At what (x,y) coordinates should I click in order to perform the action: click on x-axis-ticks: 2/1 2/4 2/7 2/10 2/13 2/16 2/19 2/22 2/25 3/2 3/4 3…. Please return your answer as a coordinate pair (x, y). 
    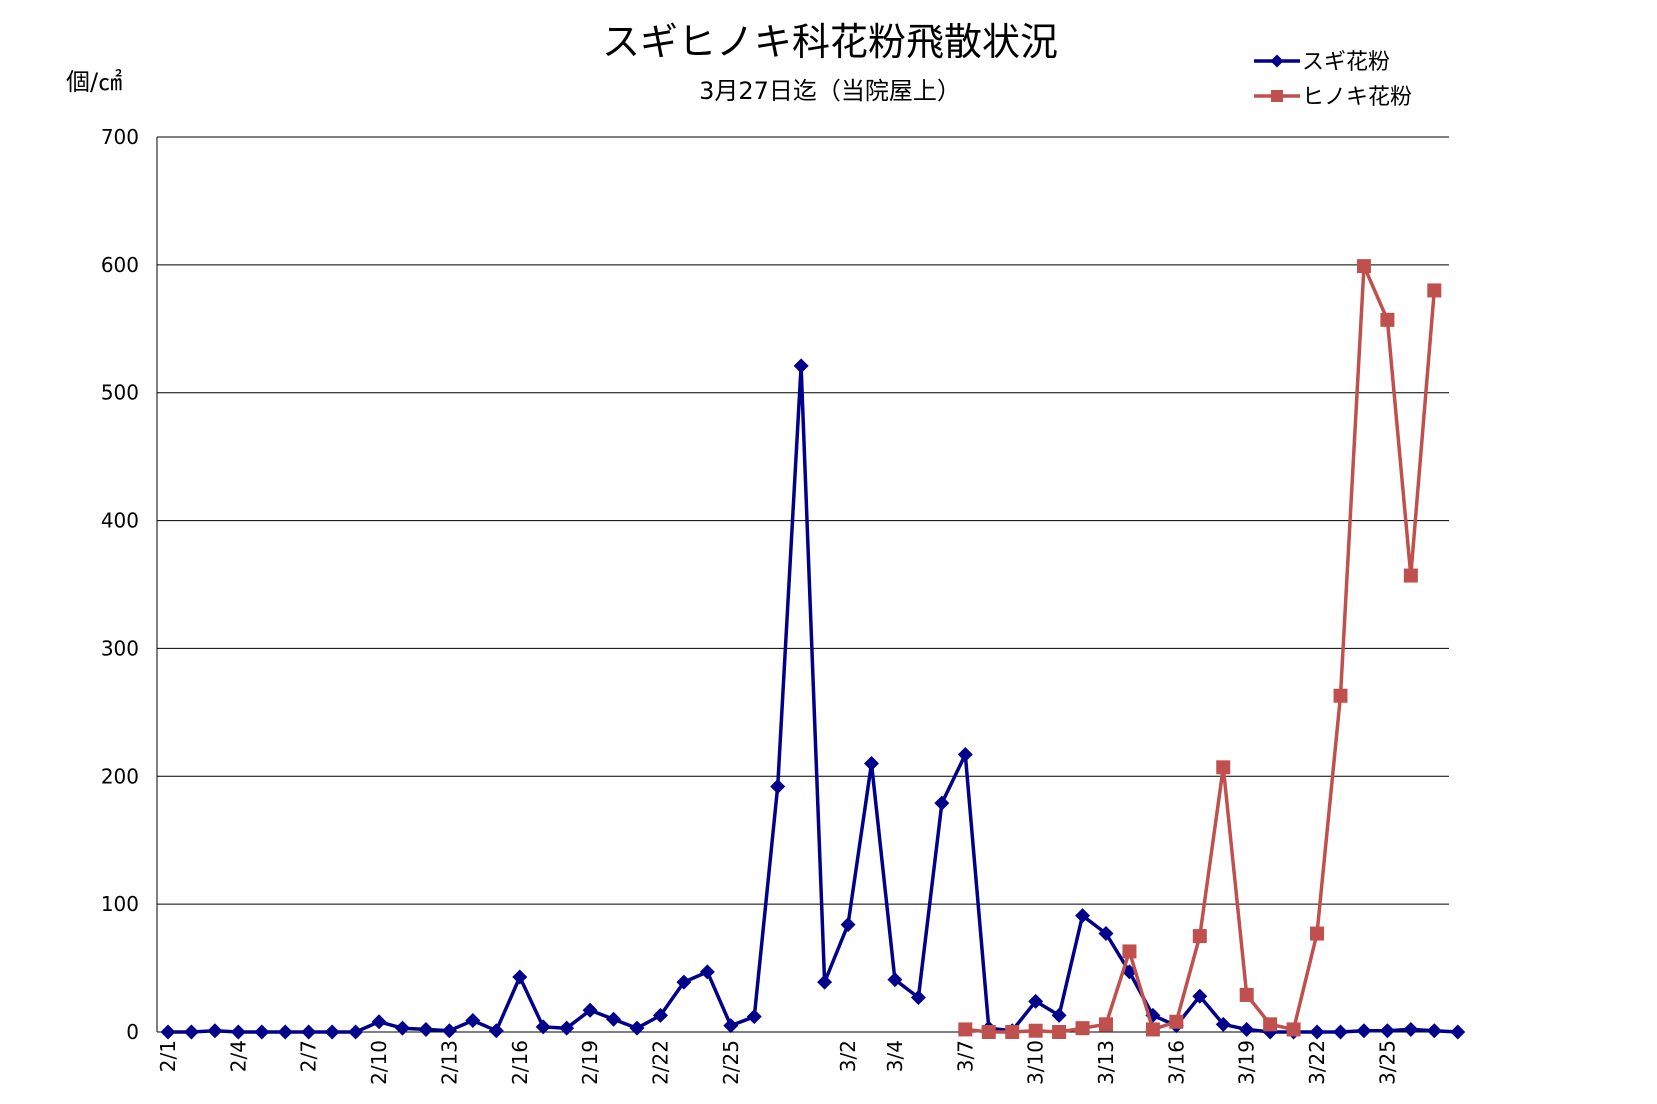
    Looking at the image, I should click on (777, 1062).